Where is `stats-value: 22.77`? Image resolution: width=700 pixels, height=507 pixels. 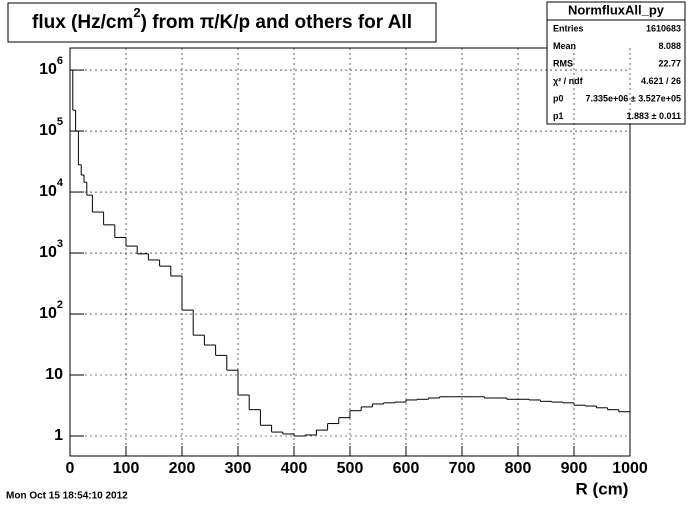
stats-value: 22.77 is located at coordinates (669, 63).